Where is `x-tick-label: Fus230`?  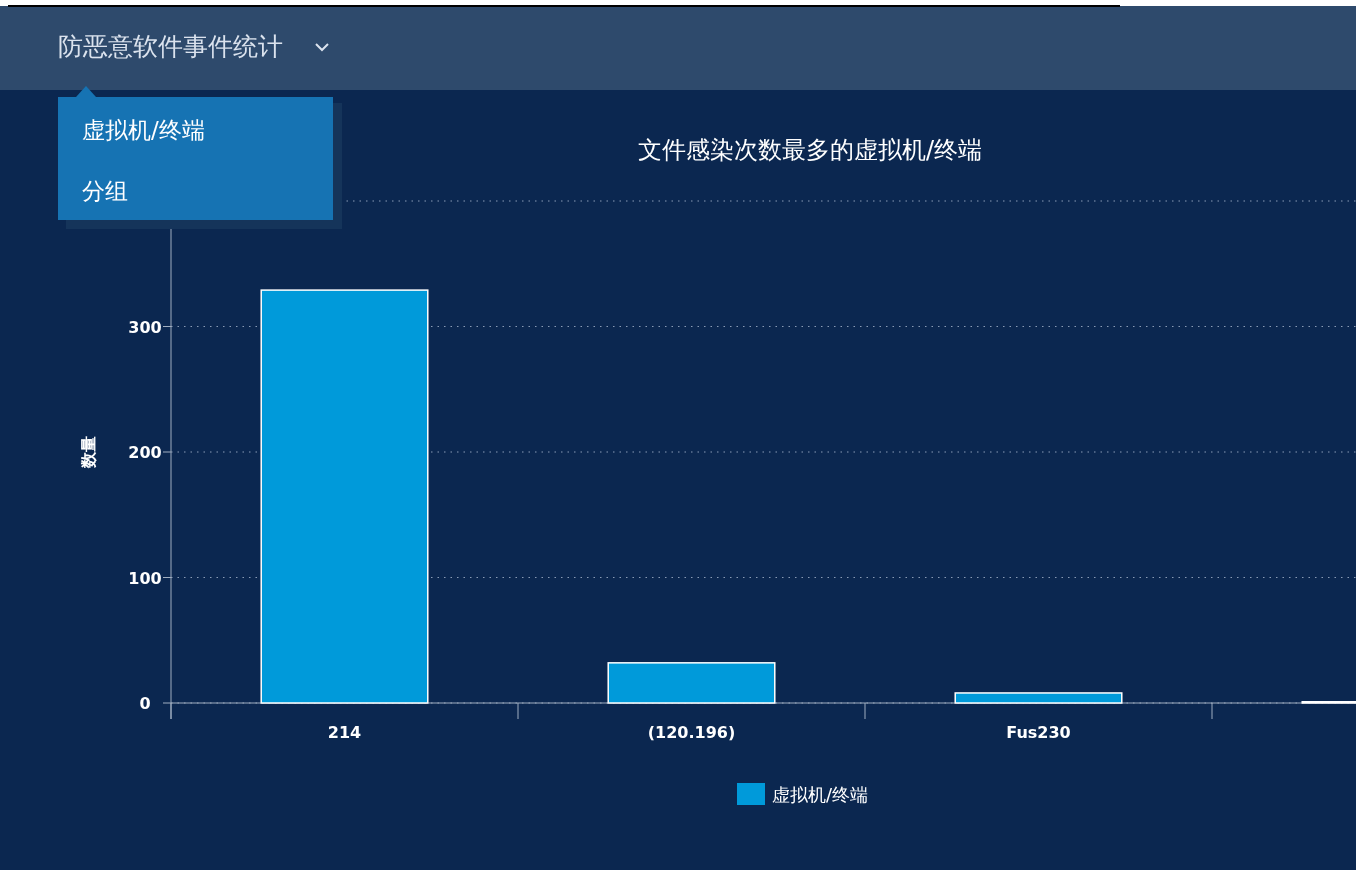
x-tick-label: Fus230 is located at coordinates (1038, 732).